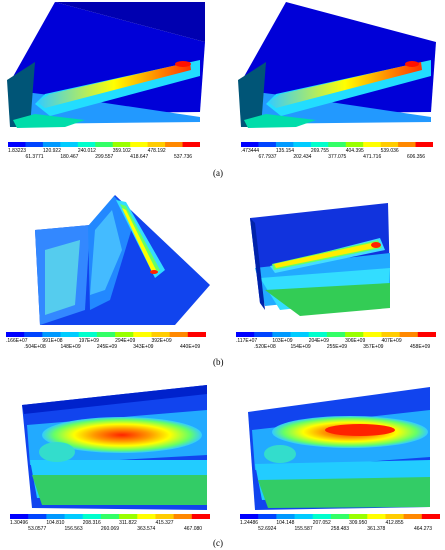  Describe the element at coordinates (52, 341) in the screenshot. I see `colorbar-tick-label: 991E+08` at that location.